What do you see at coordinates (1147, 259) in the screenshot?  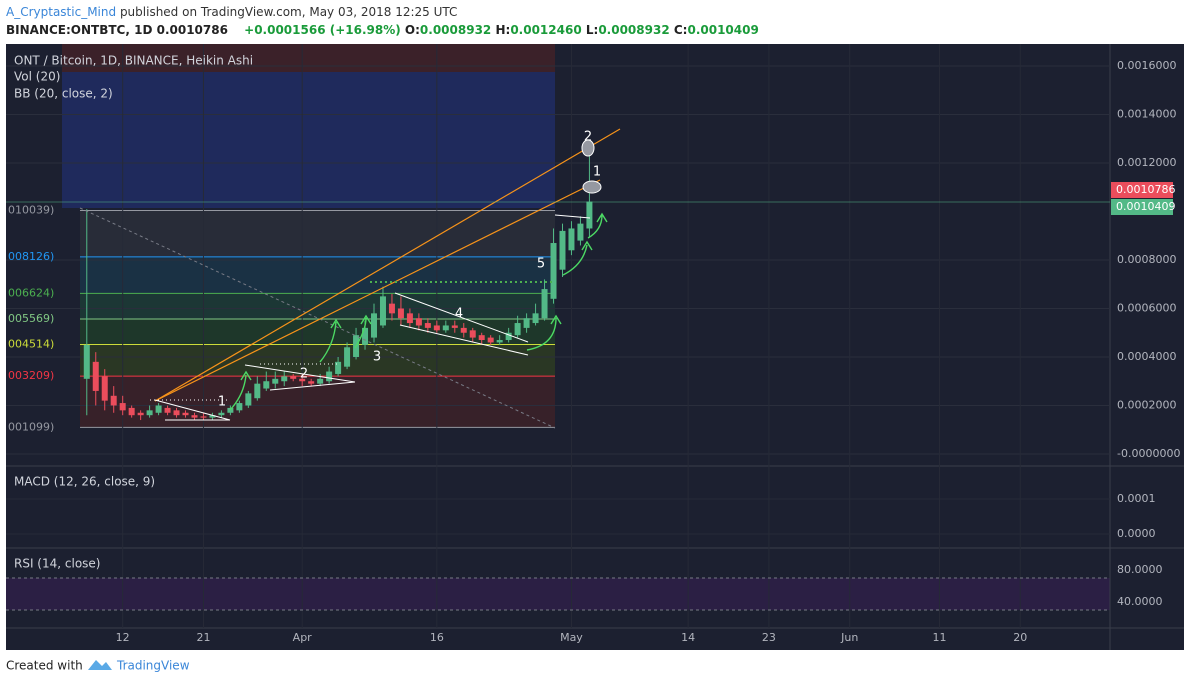 I see `y-tick-label: 0.0008000` at bounding box center [1147, 259].